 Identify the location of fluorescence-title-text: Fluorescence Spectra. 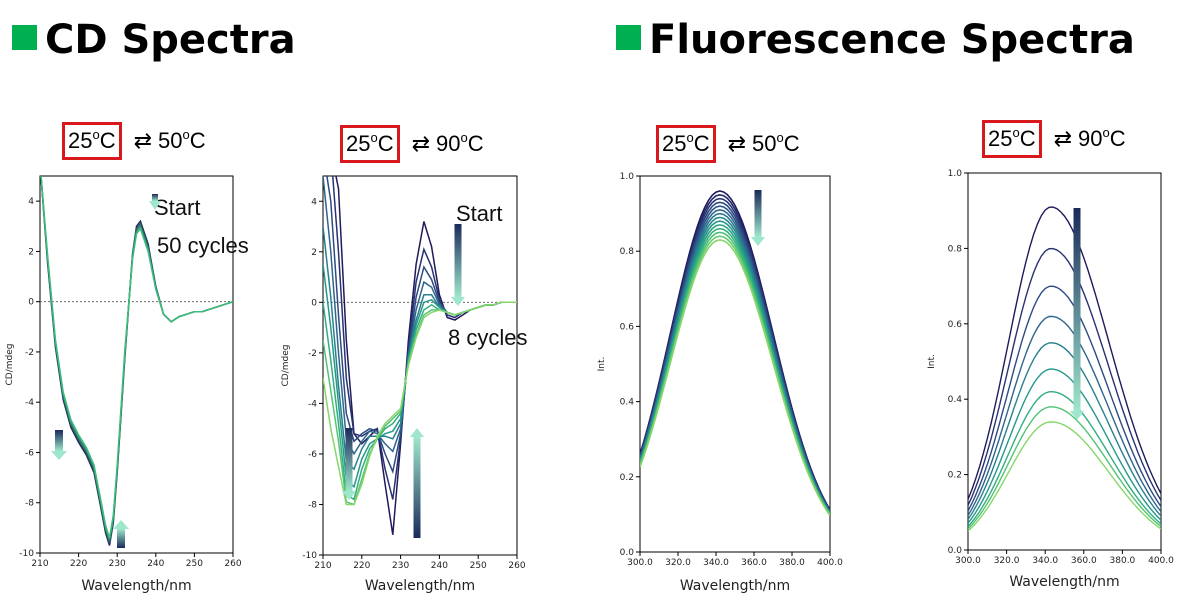
(892, 40).